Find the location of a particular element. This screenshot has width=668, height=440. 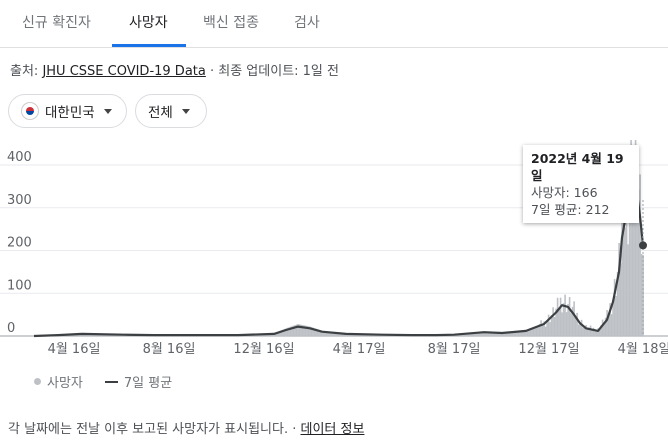

legend-bars-label: 사망자 is located at coordinates (65, 383).